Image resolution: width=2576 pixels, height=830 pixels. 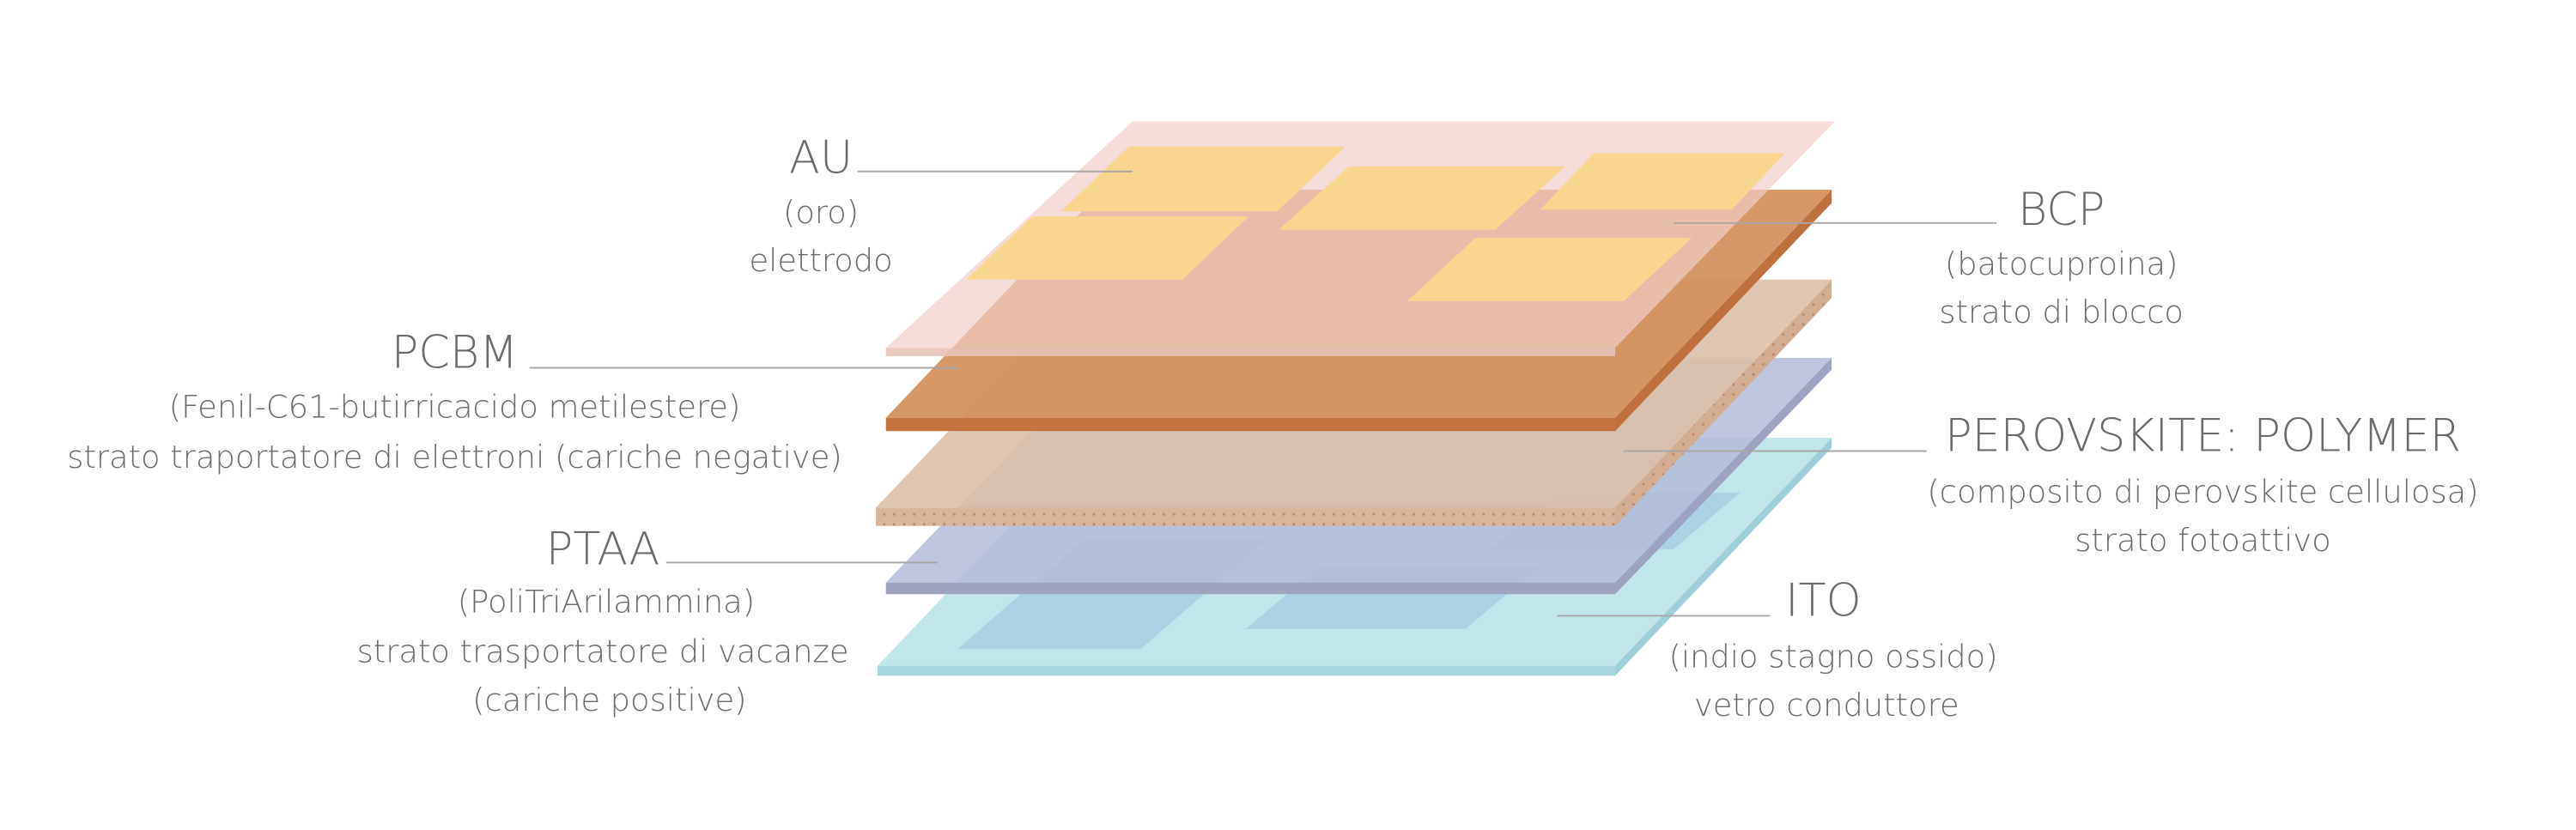 I want to click on layer-name: AU, so click(x=821, y=159).